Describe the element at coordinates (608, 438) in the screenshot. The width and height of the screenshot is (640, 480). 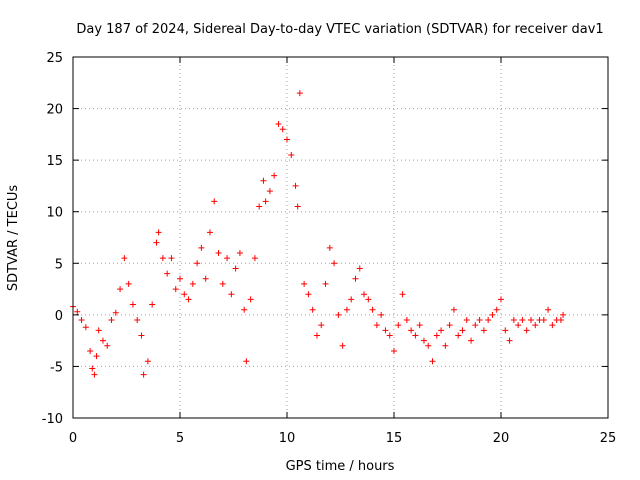
I see `x-tick-label: 25` at that location.